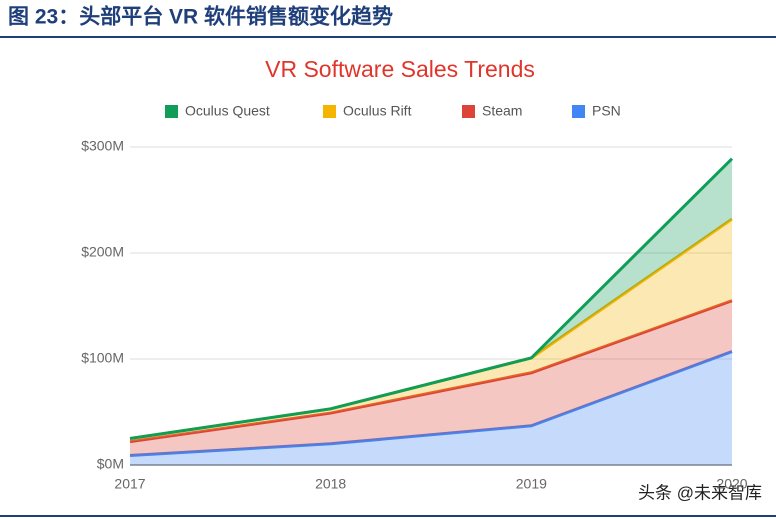  Describe the element at coordinates (102, 358) in the screenshot. I see `y-tick-label: $100M` at that location.